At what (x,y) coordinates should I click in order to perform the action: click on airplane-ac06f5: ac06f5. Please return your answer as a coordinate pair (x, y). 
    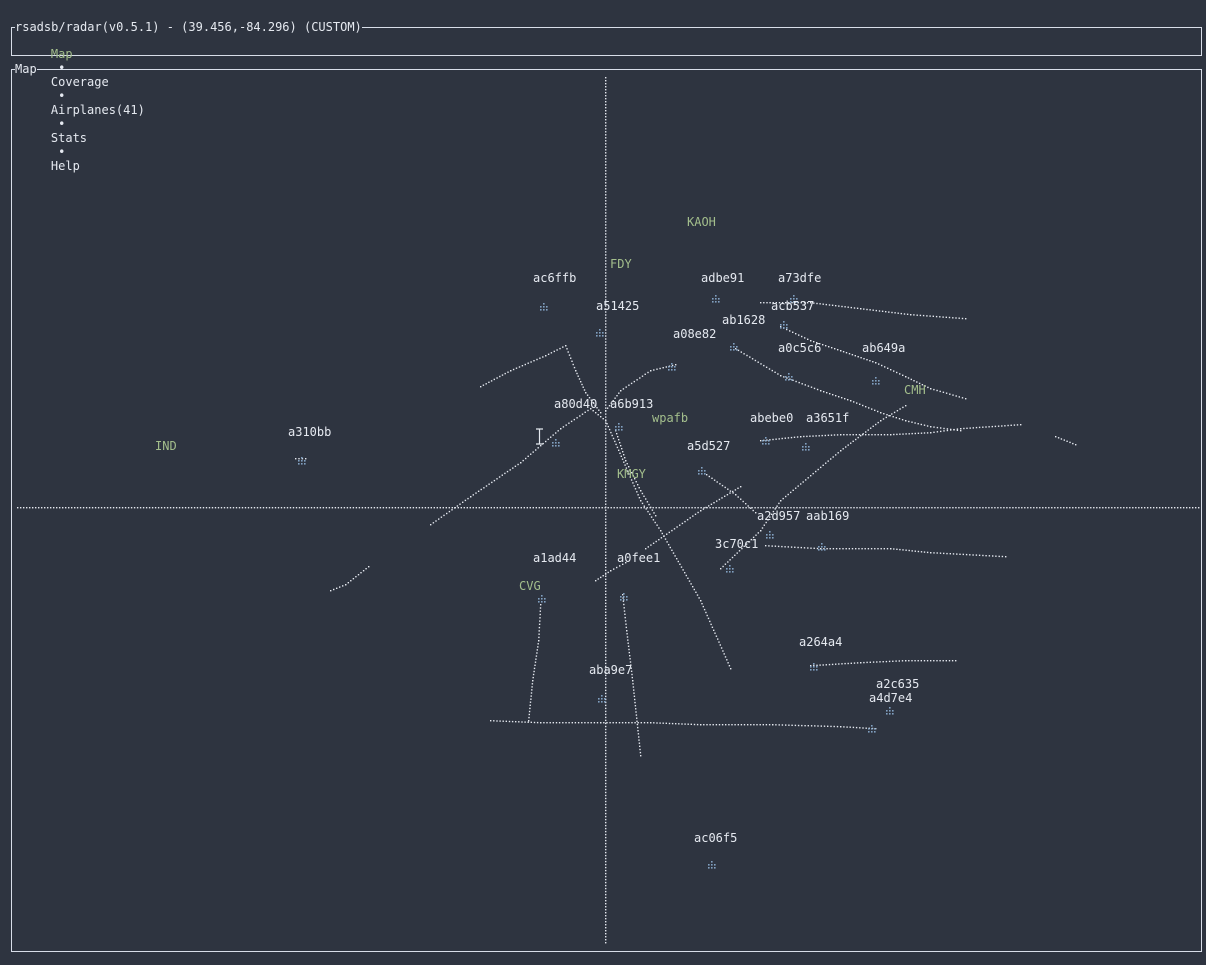
    Looking at the image, I should click on (715, 850).